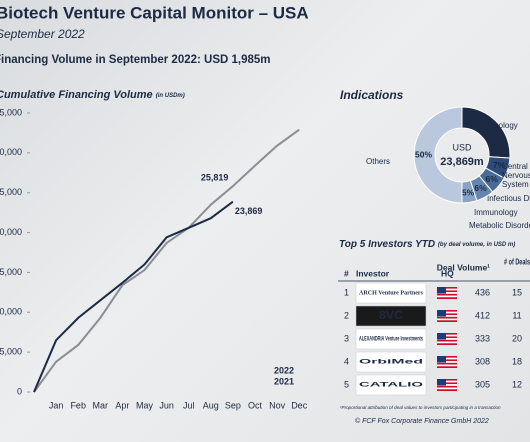 The height and width of the screenshot is (442, 530). I want to click on investor-name: ARCH Venture Partners, so click(391, 292).